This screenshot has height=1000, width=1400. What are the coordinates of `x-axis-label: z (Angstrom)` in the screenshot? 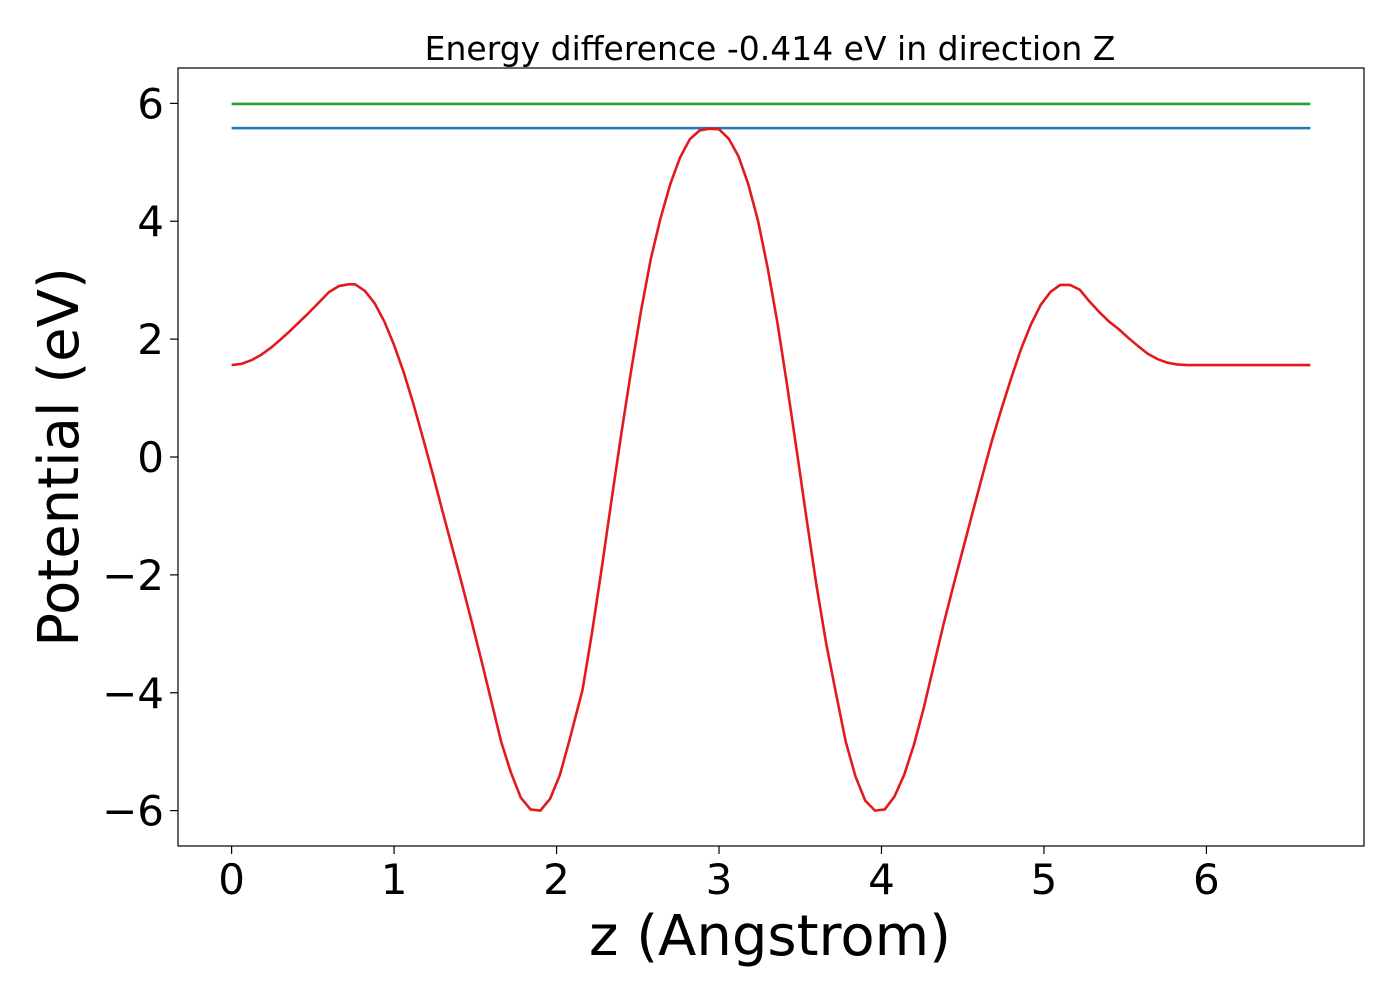 It's located at (770, 936).